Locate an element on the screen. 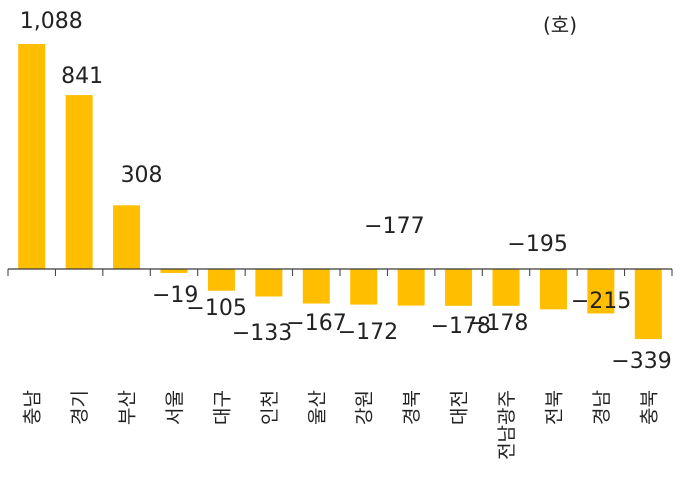 This screenshot has width=683, height=501. bar-서울 is located at coordinates (174, 271).